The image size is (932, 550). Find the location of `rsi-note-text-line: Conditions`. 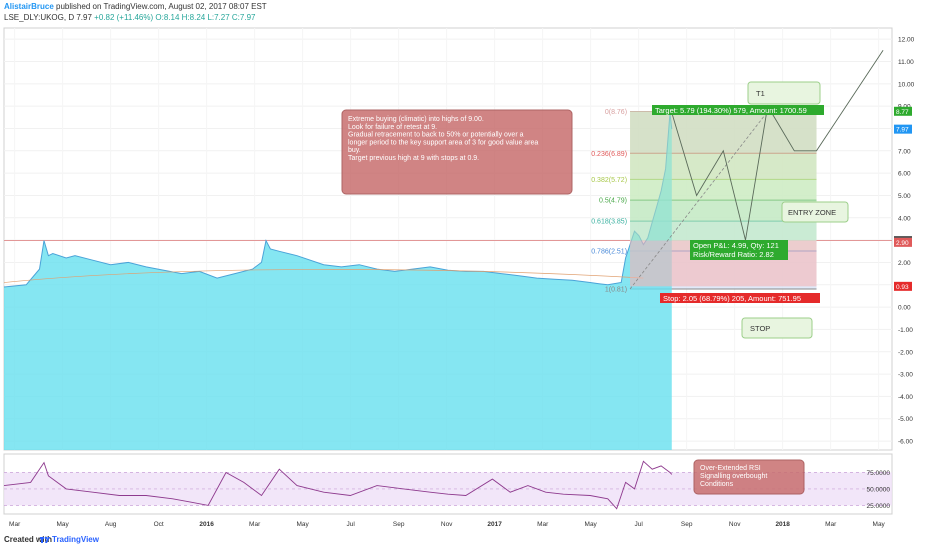

rsi-note-text-line: Conditions is located at coordinates (717, 484).